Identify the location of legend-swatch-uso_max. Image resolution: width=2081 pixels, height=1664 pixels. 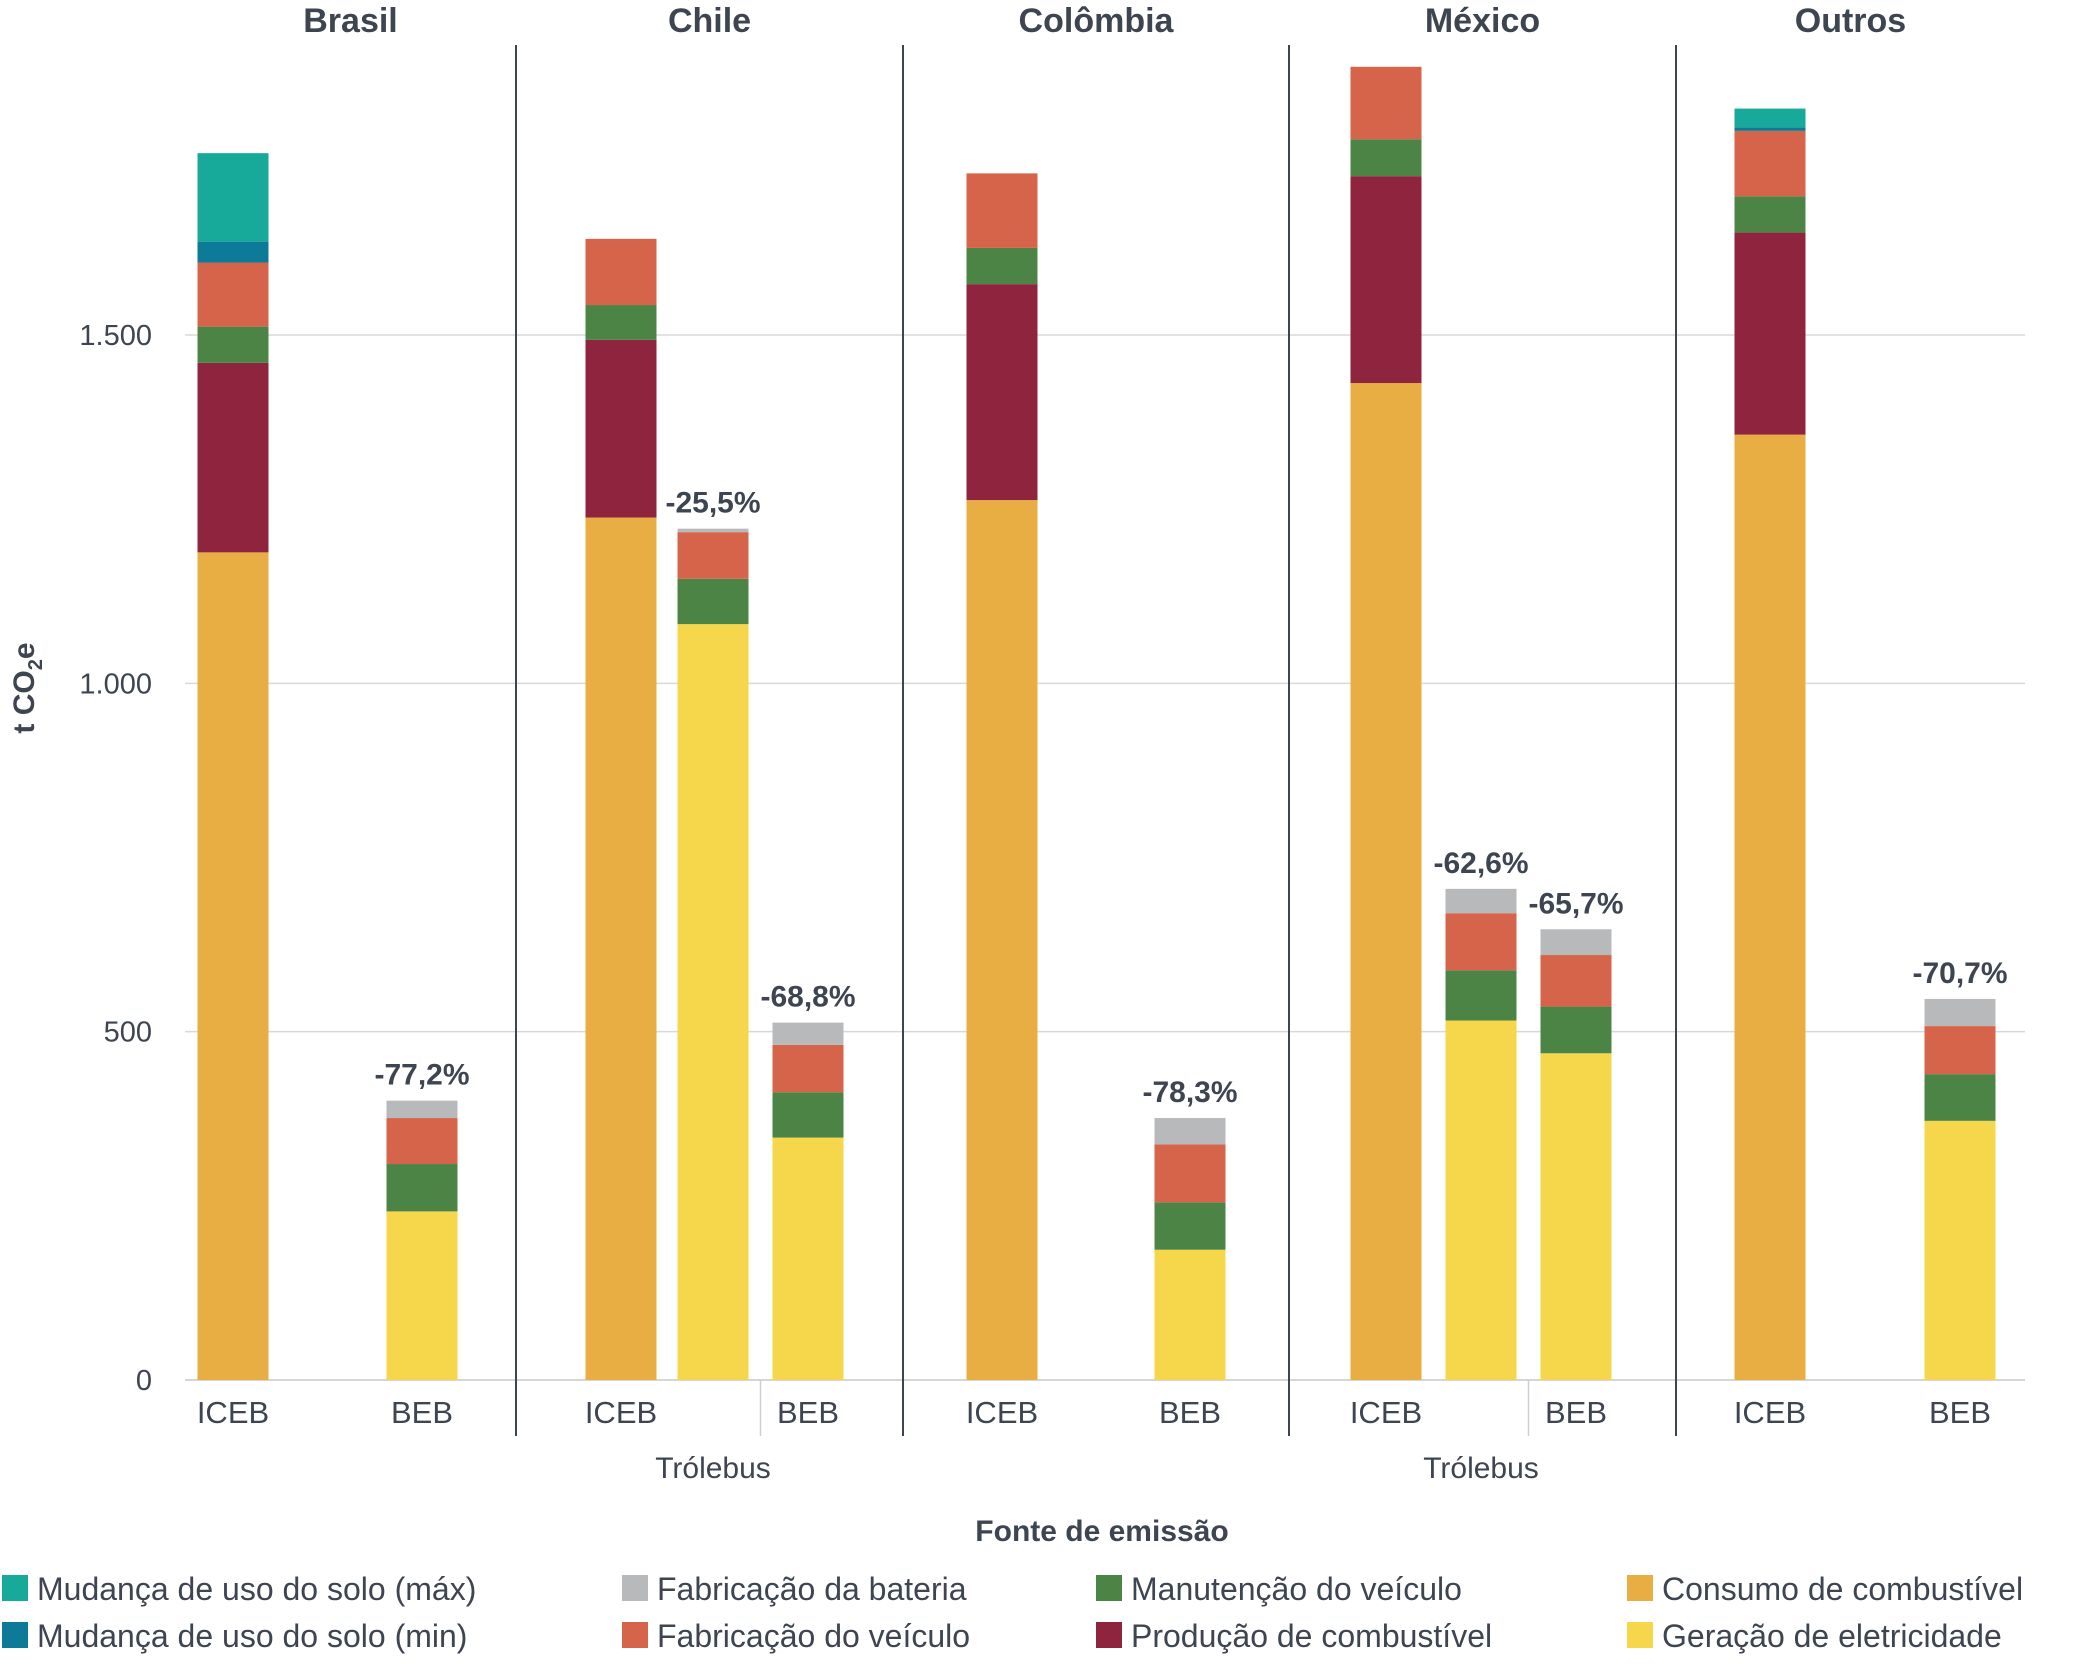
(15, 1588).